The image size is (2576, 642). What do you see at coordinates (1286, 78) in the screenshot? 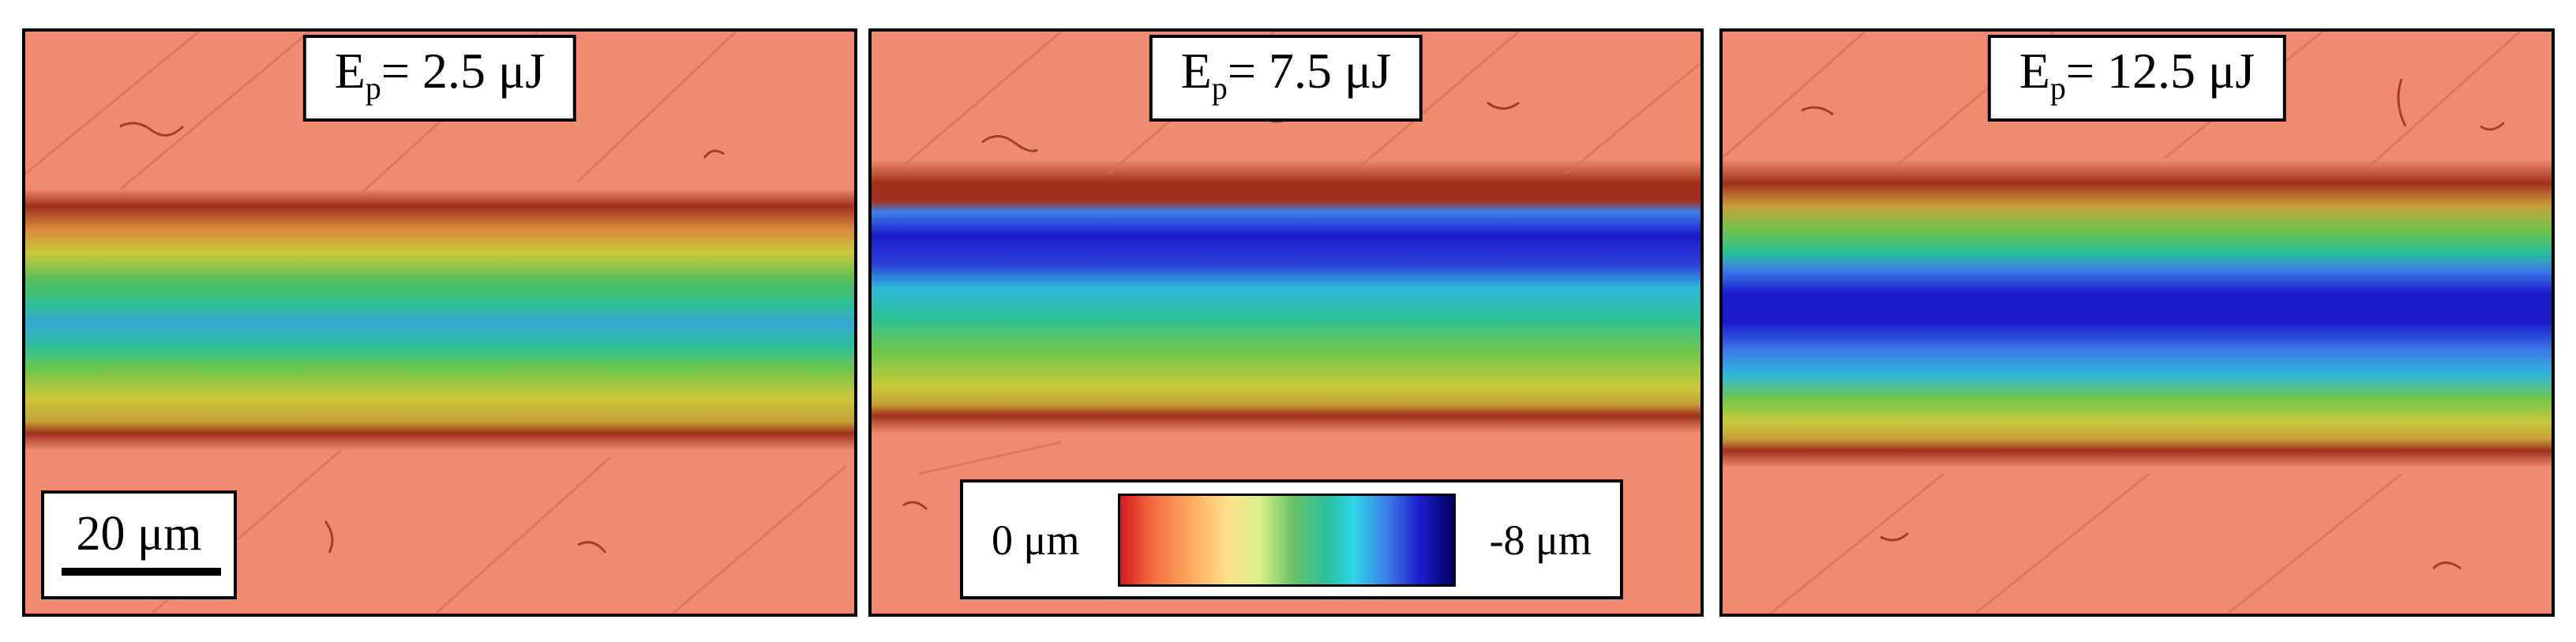
I see `pulse-energy-label: Ep= 7.5 μJ` at bounding box center [1286, 78].